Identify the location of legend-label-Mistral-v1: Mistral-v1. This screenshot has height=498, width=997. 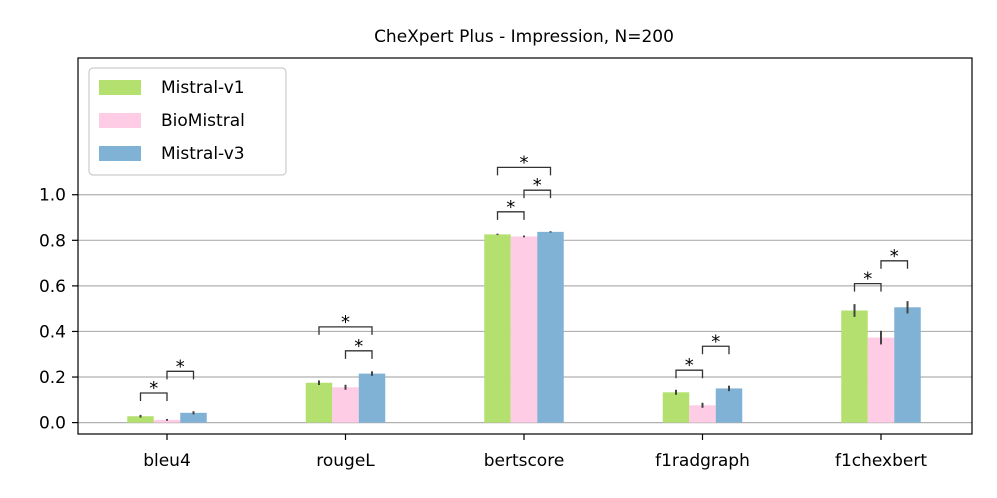
(203, 88).